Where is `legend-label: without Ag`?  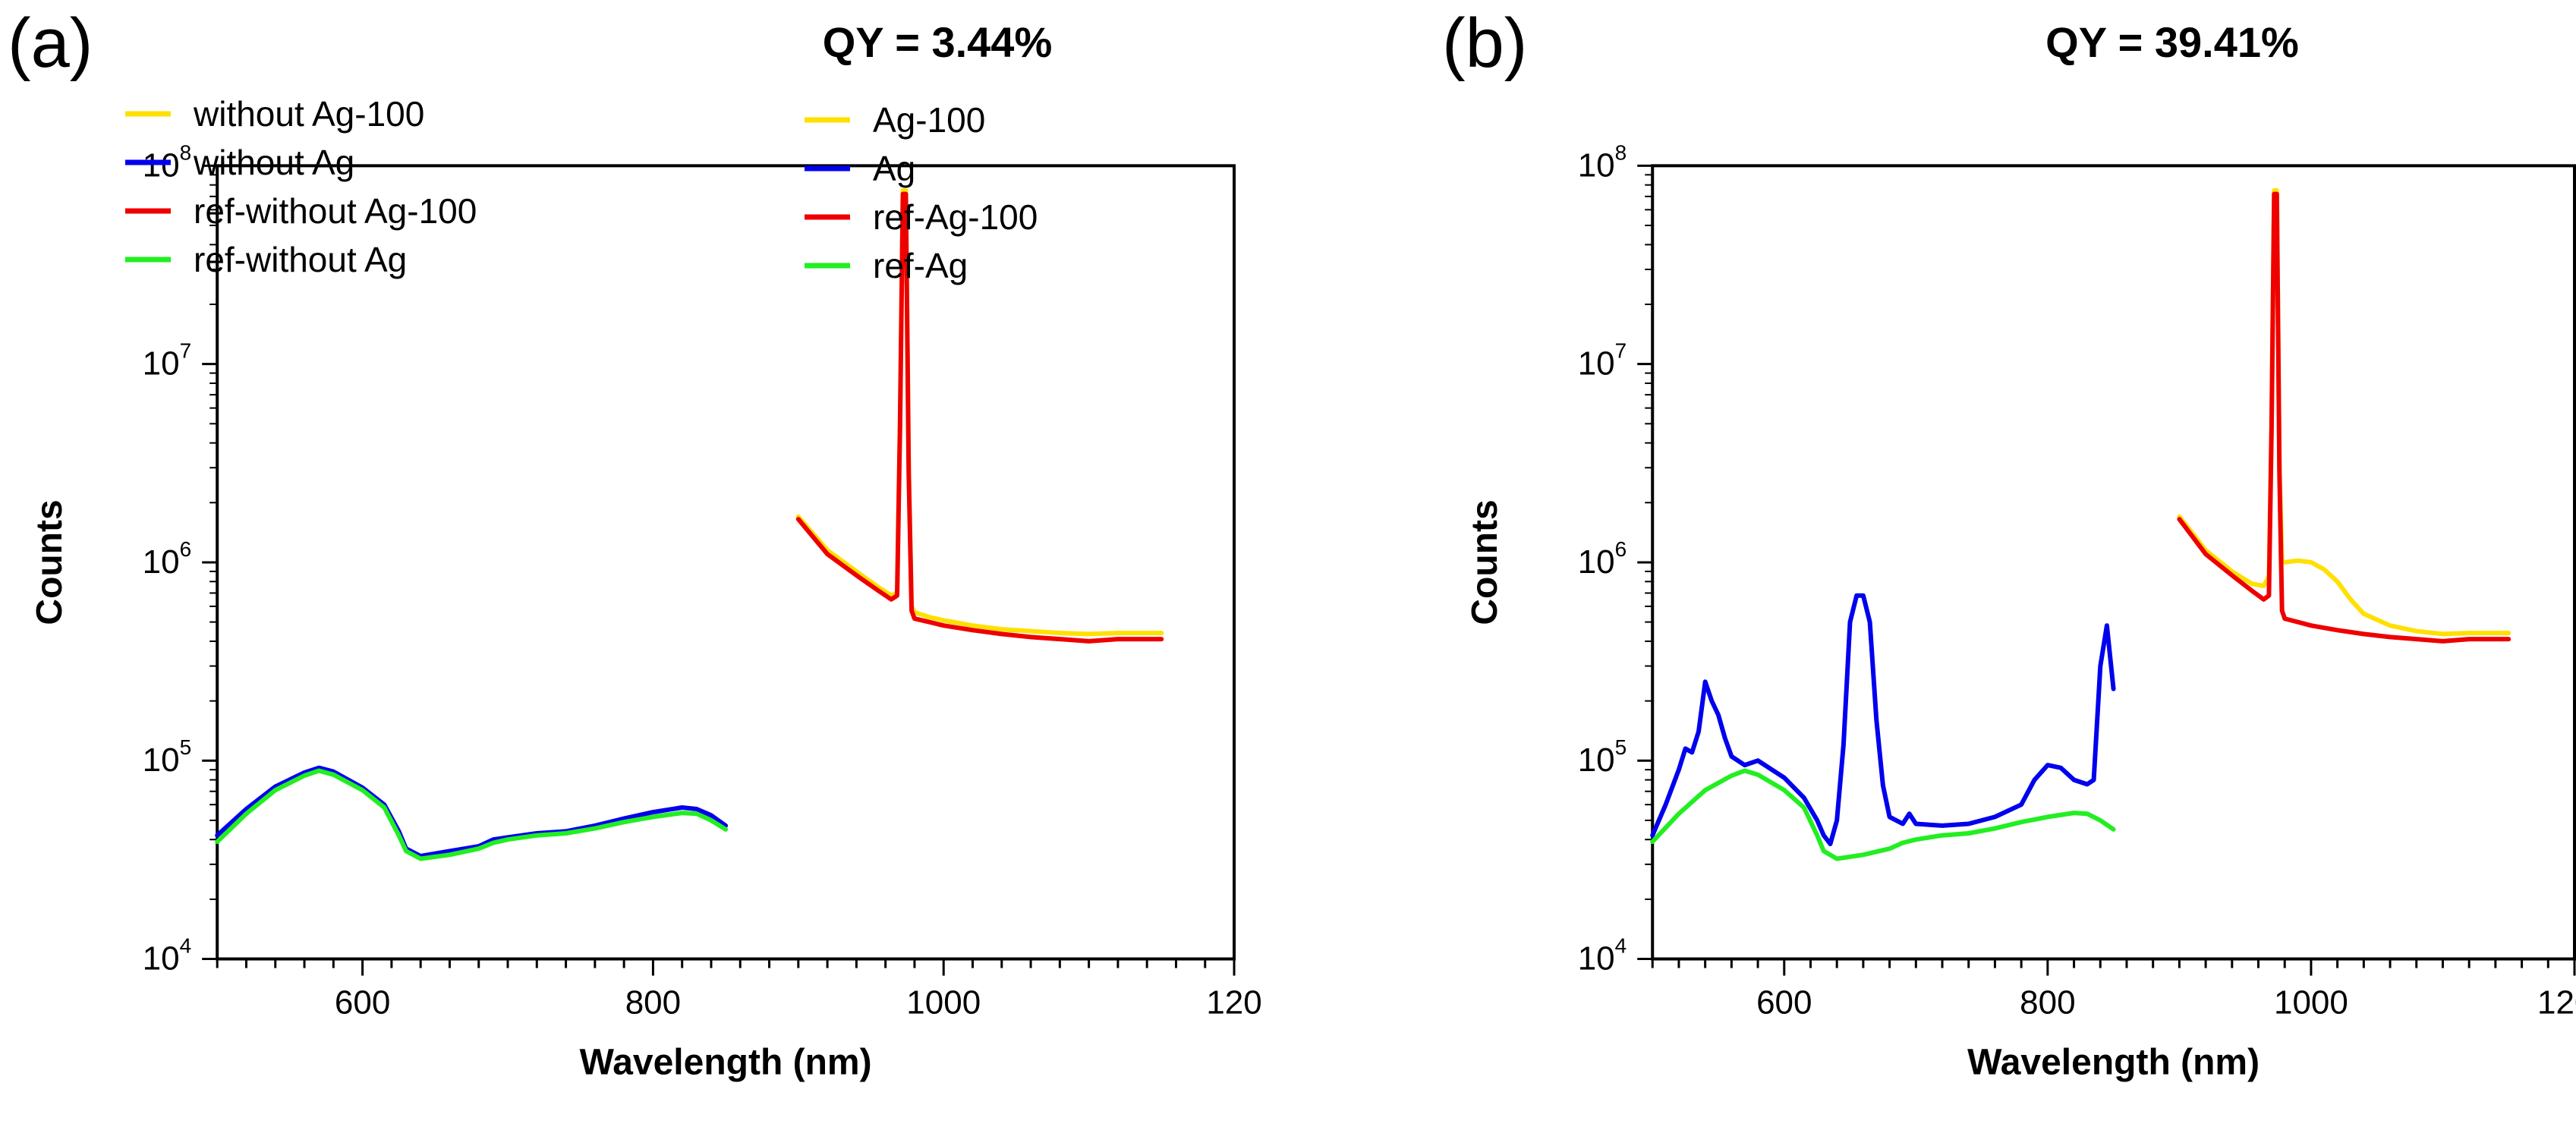 legend-label: without Ag is located at coordinates (273, 162).